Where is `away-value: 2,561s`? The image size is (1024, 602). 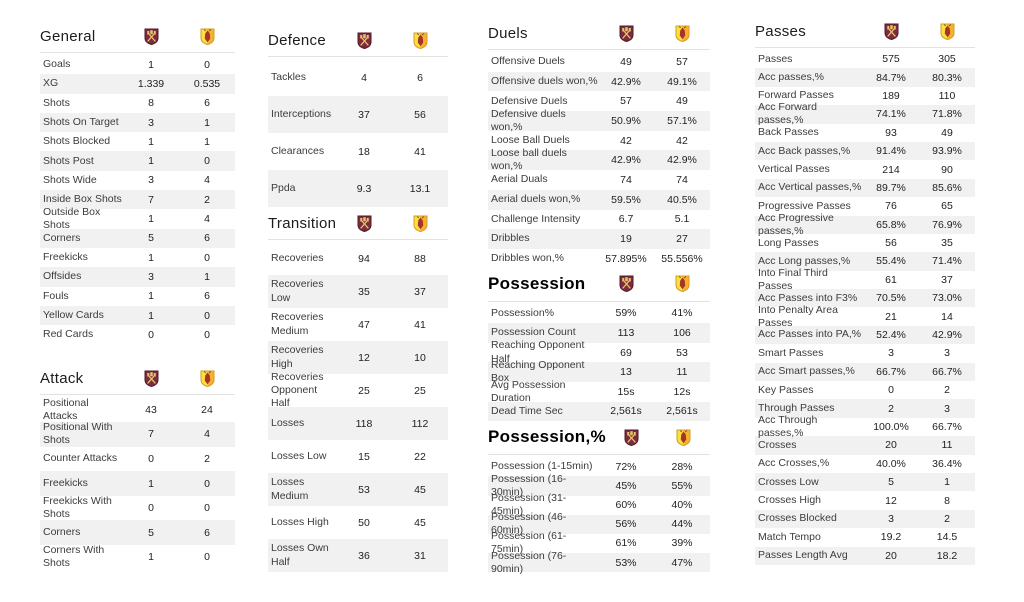 away-value: 2,561s is located at coordinates (682, 411).